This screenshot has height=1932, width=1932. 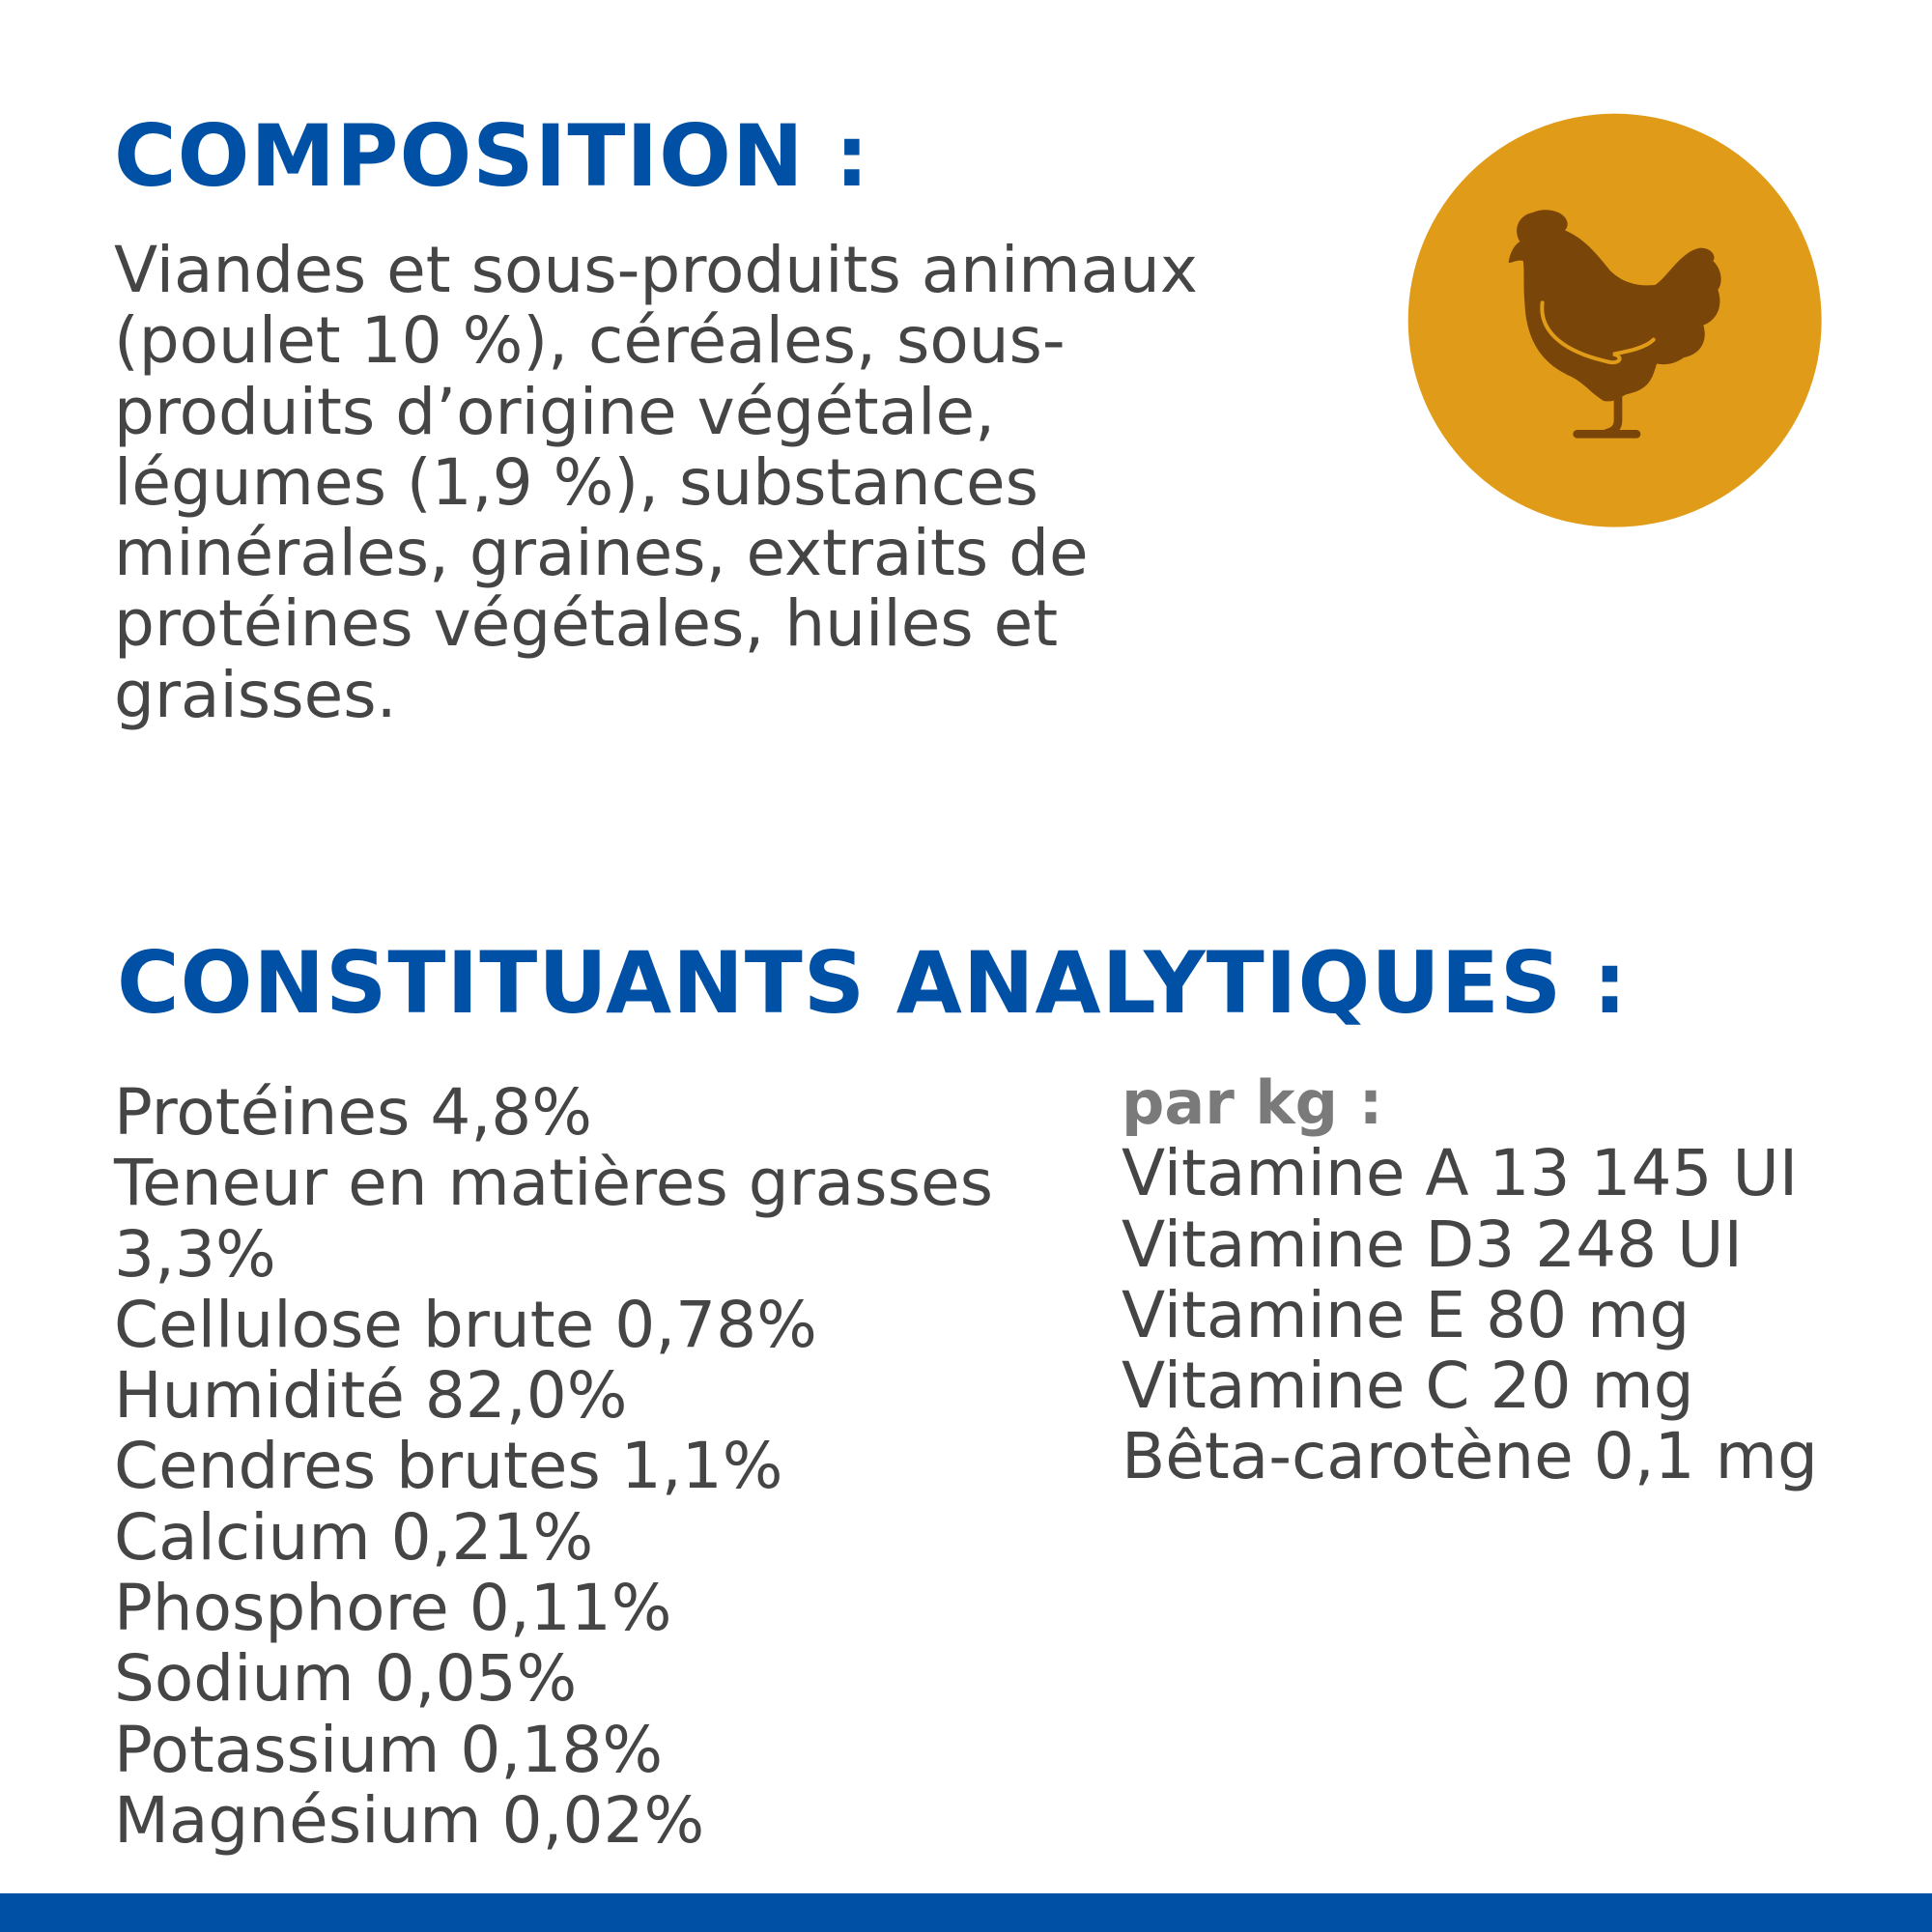 What do you see at coordinates (873, 983) in the screenshot?
I see `analytical-title: CONSTITUANTS ANALYTIQUES :` at bounding box center [873, 983].